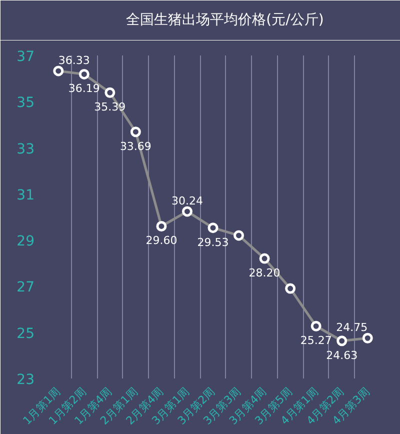 This screenshot has height=434, width=400. What do you see at coordinates (25, 103) in the screenshot?
I see `y-tick-label: 35` at bounding box center [25, 103].